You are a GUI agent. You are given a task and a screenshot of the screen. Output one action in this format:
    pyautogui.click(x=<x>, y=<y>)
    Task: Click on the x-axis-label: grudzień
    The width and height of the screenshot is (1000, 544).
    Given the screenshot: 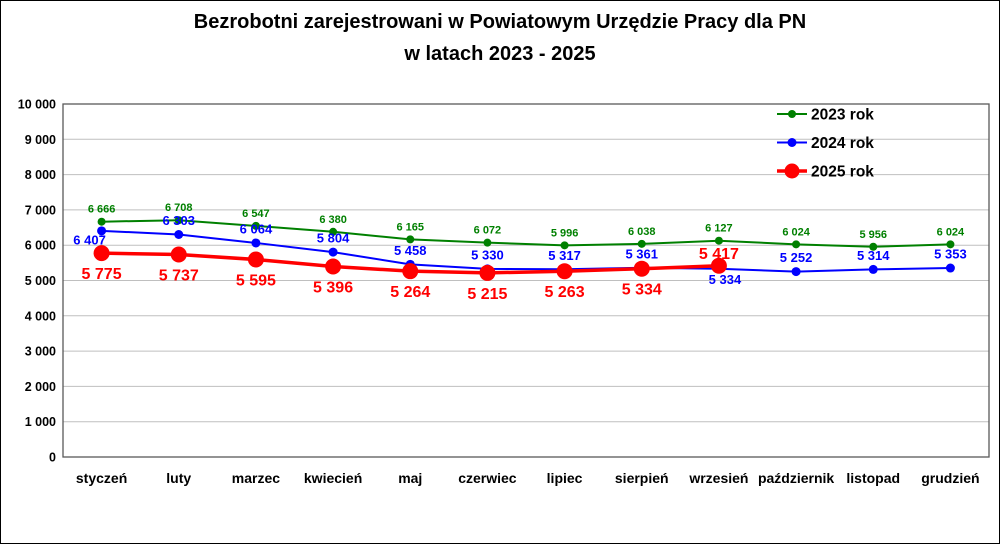 What is the action you would take?
    pyautogui.click(x=950, y=478)
    